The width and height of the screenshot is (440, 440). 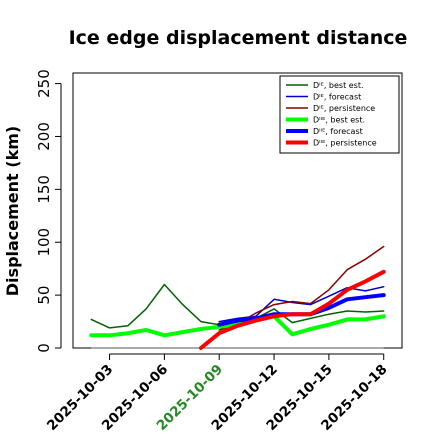 What do you see at coordinates (48, 211) in the screenshot?
I see `y-axis: 0 50 100 150 200 250` at bounding box center [48, 211].